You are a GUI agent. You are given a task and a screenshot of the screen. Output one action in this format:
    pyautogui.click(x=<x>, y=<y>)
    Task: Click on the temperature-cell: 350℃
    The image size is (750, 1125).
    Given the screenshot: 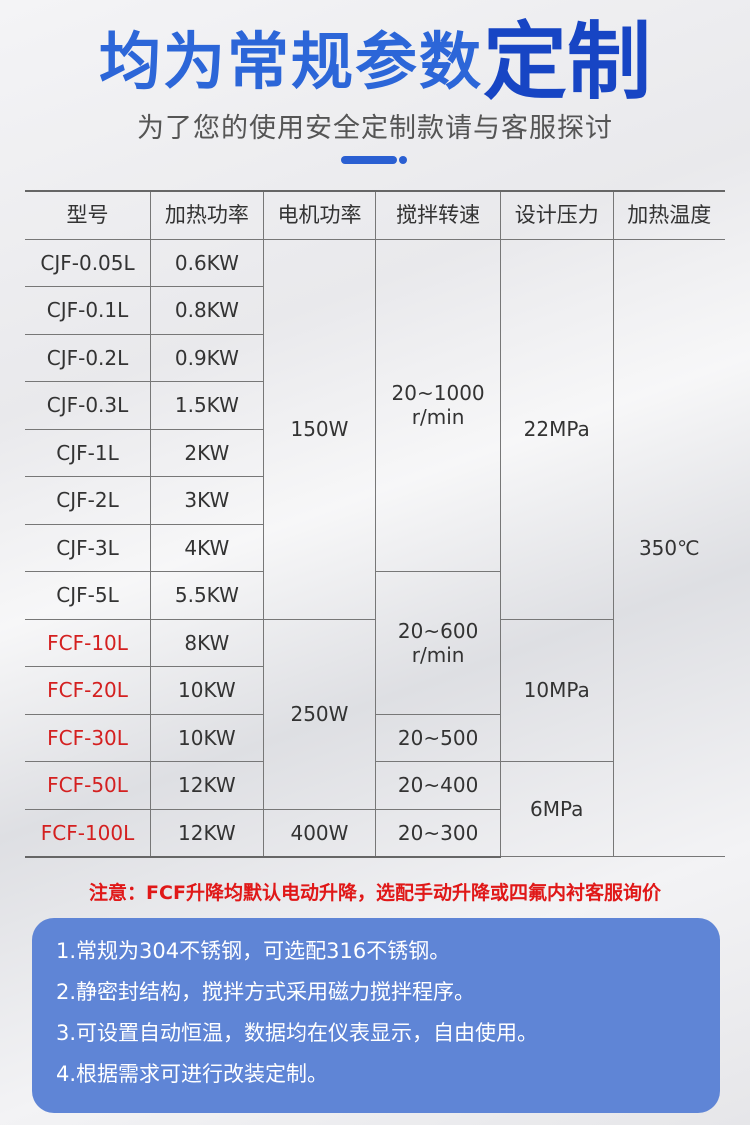 What is the action you would take?
    pyautogui.click(x=668, y=547)
    